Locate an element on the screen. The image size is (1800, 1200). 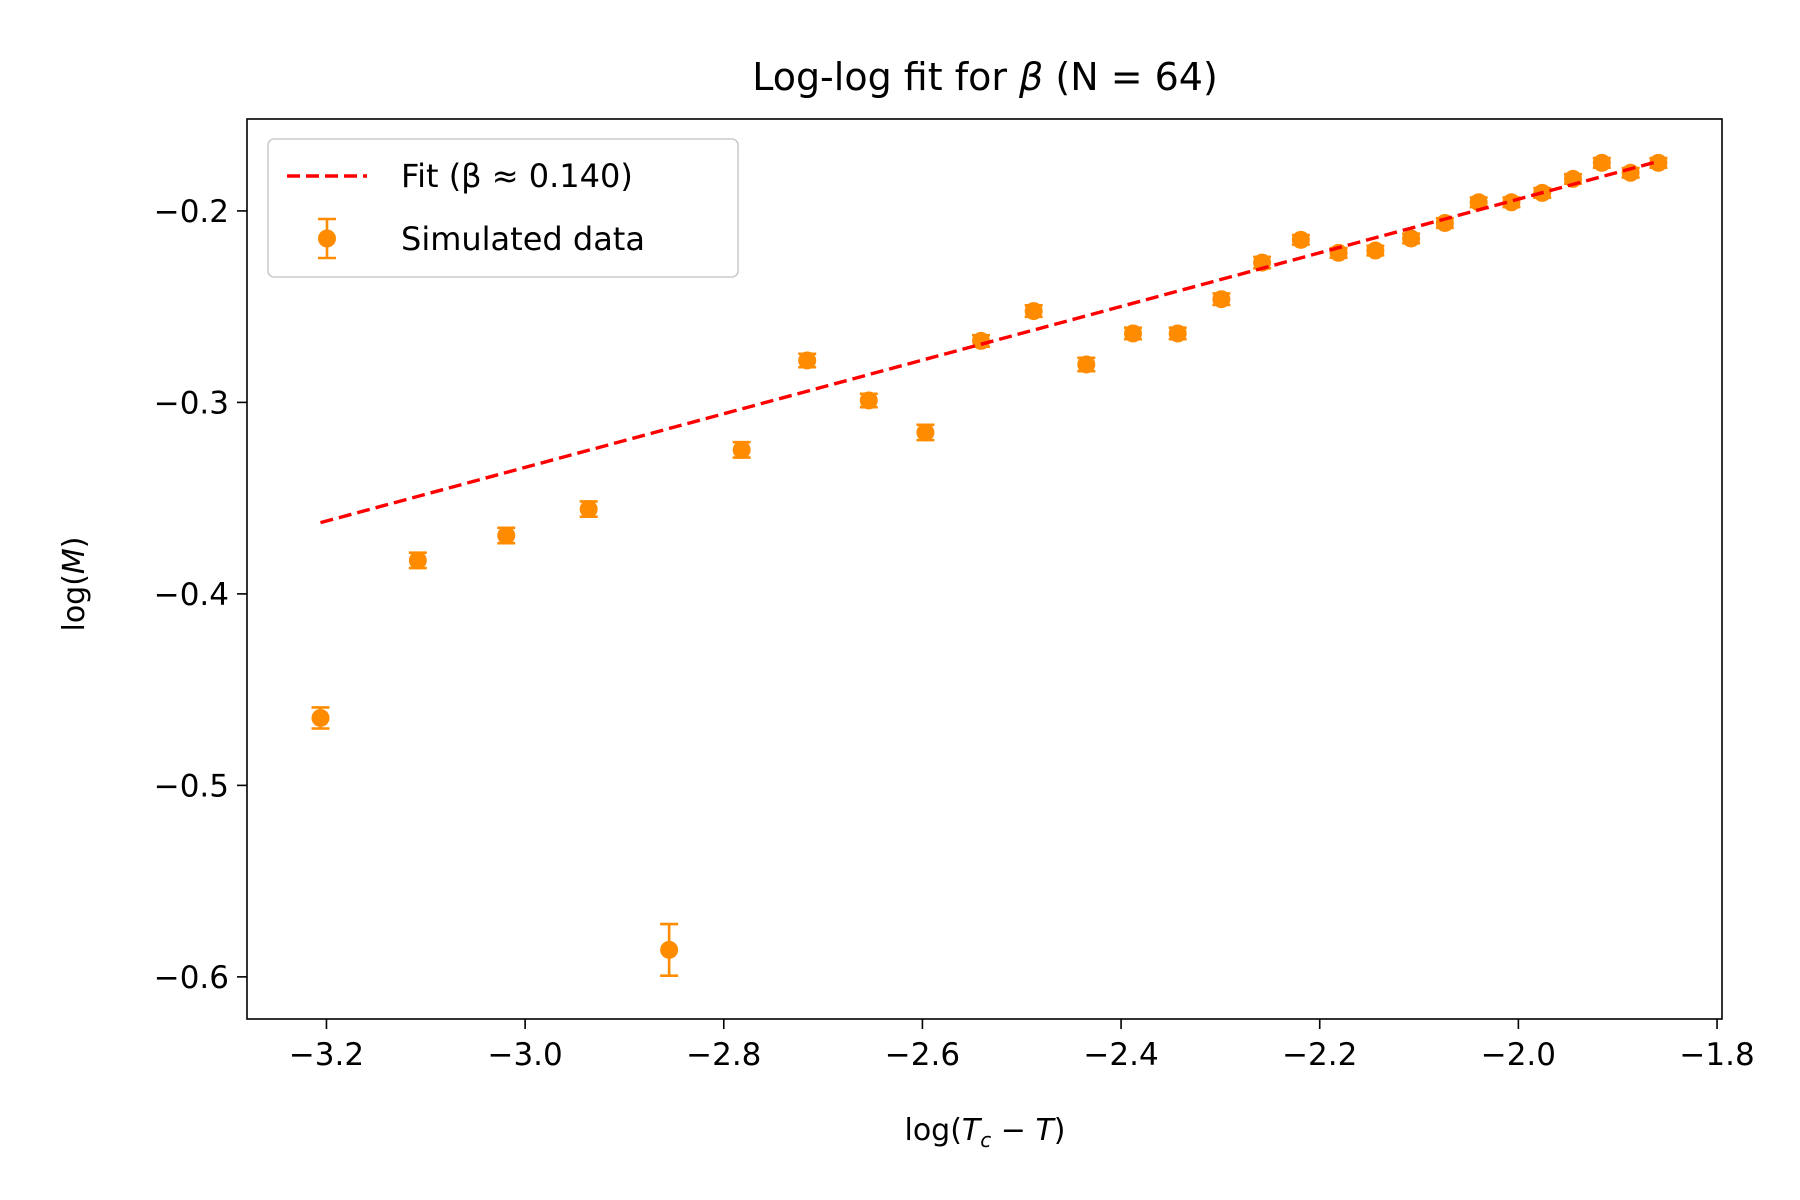
x-tick-label: −1.8 is located at coordinates (1716, 1055).